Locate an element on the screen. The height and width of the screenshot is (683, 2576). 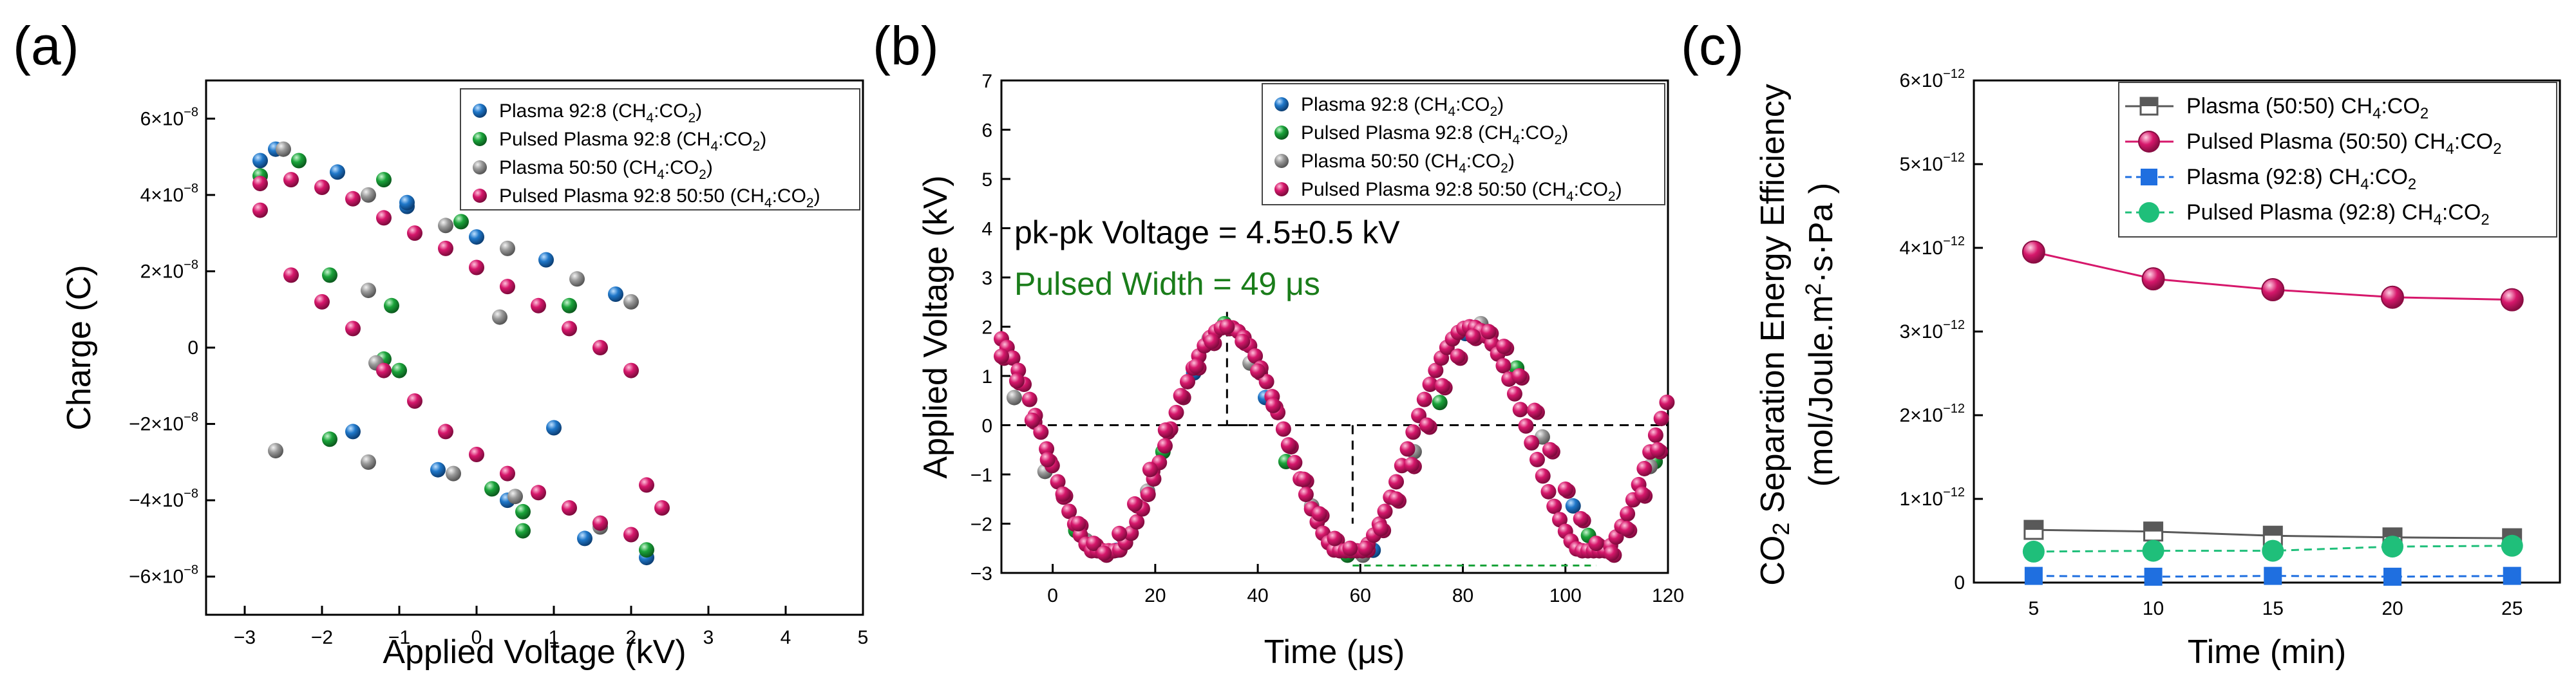
panel-b-legend-box is located at coordinates (1463, 144).